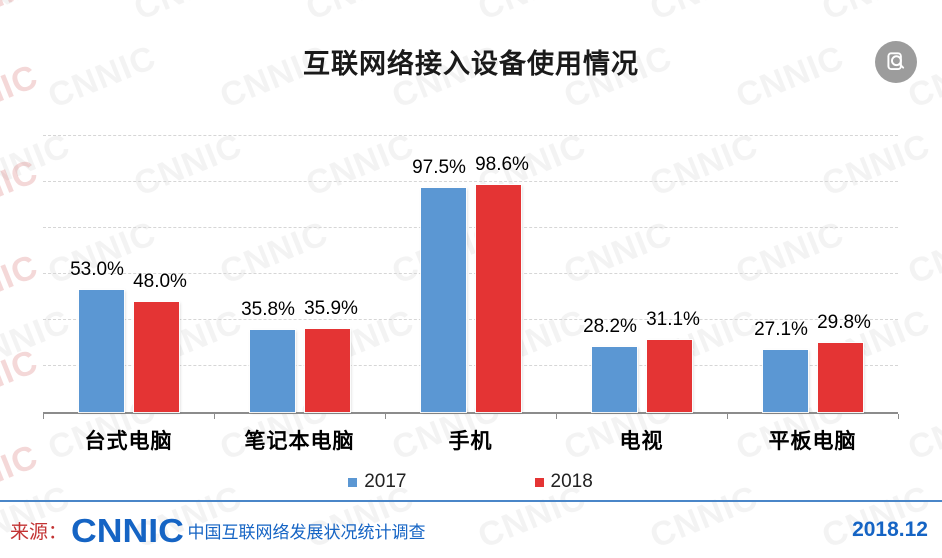 The image size is (942, 558). What do you see at coordinates (471, 501) in the screenshot?
I see `footer-divider` at bounding box center [471, 501].